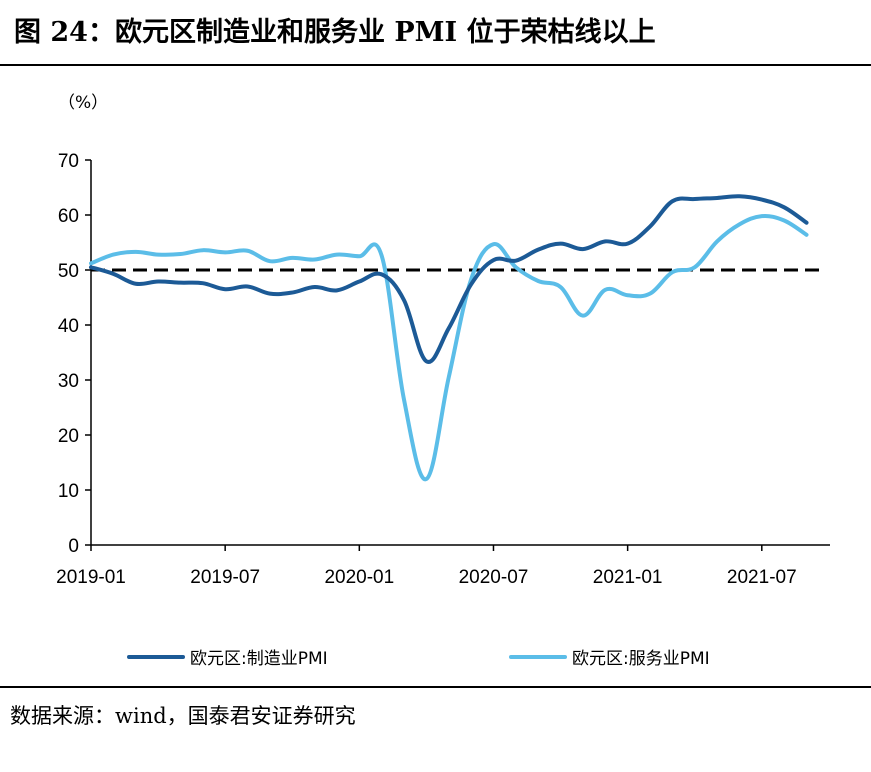 This screenshot has height=772, width=871. I want to click on bottom-divider, so click(435, 687).